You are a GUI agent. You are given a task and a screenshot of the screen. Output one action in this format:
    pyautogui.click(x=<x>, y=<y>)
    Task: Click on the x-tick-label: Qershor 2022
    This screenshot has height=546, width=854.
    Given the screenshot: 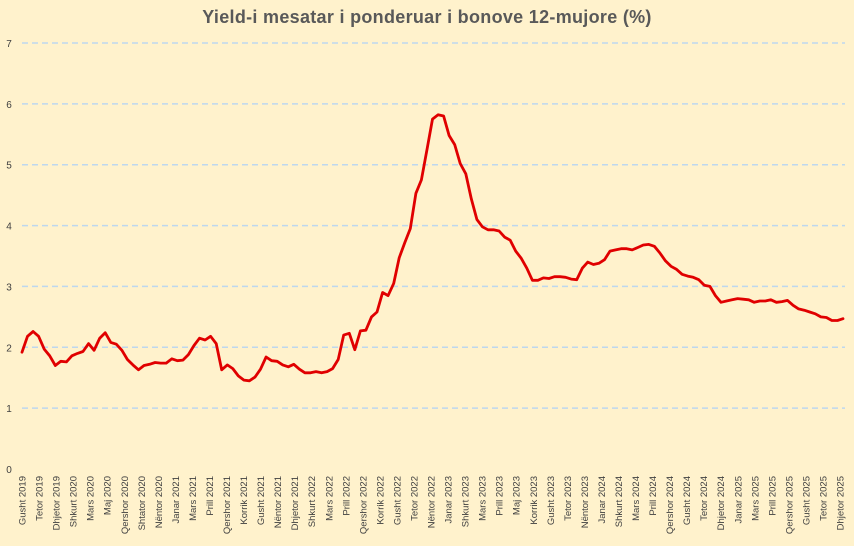 What is the action you would take?
    pyautogui.click(x=363, y=505)
    